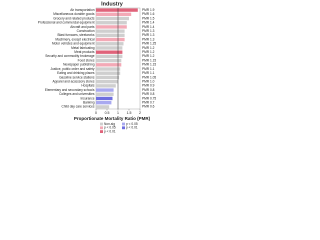 This screenshot has width=320, height=240. I want to click on x-tick-label: 1, so click(118, 113).